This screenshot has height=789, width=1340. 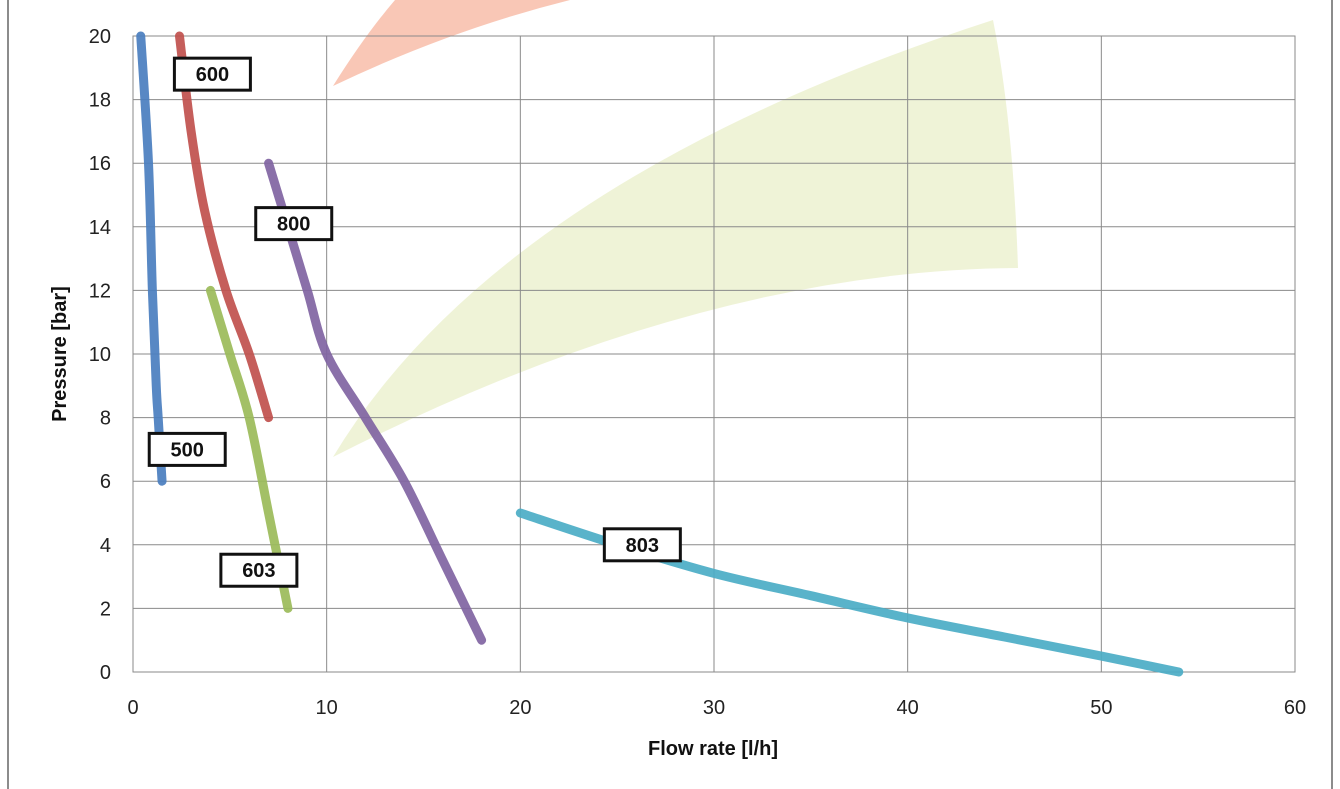 I want to click on y-axis-title: Pressure [bar], so click(x=60, y=354).